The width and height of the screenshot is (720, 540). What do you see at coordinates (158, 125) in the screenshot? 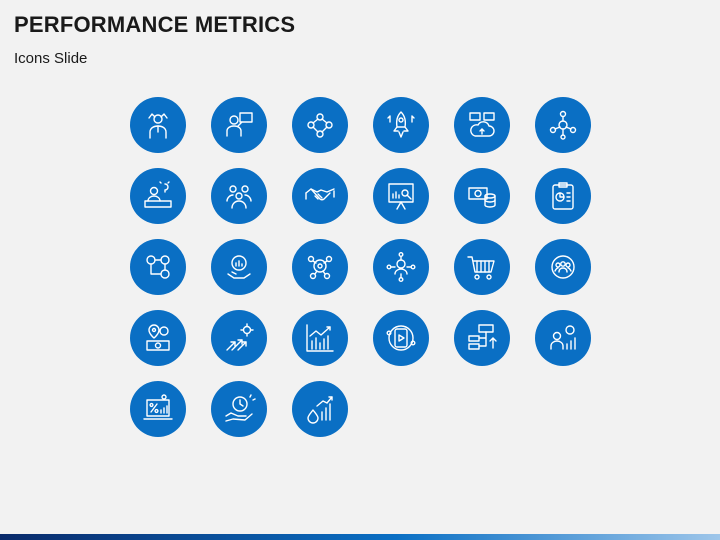
I see `team-leader-icon` at bounding box center [158, 125].